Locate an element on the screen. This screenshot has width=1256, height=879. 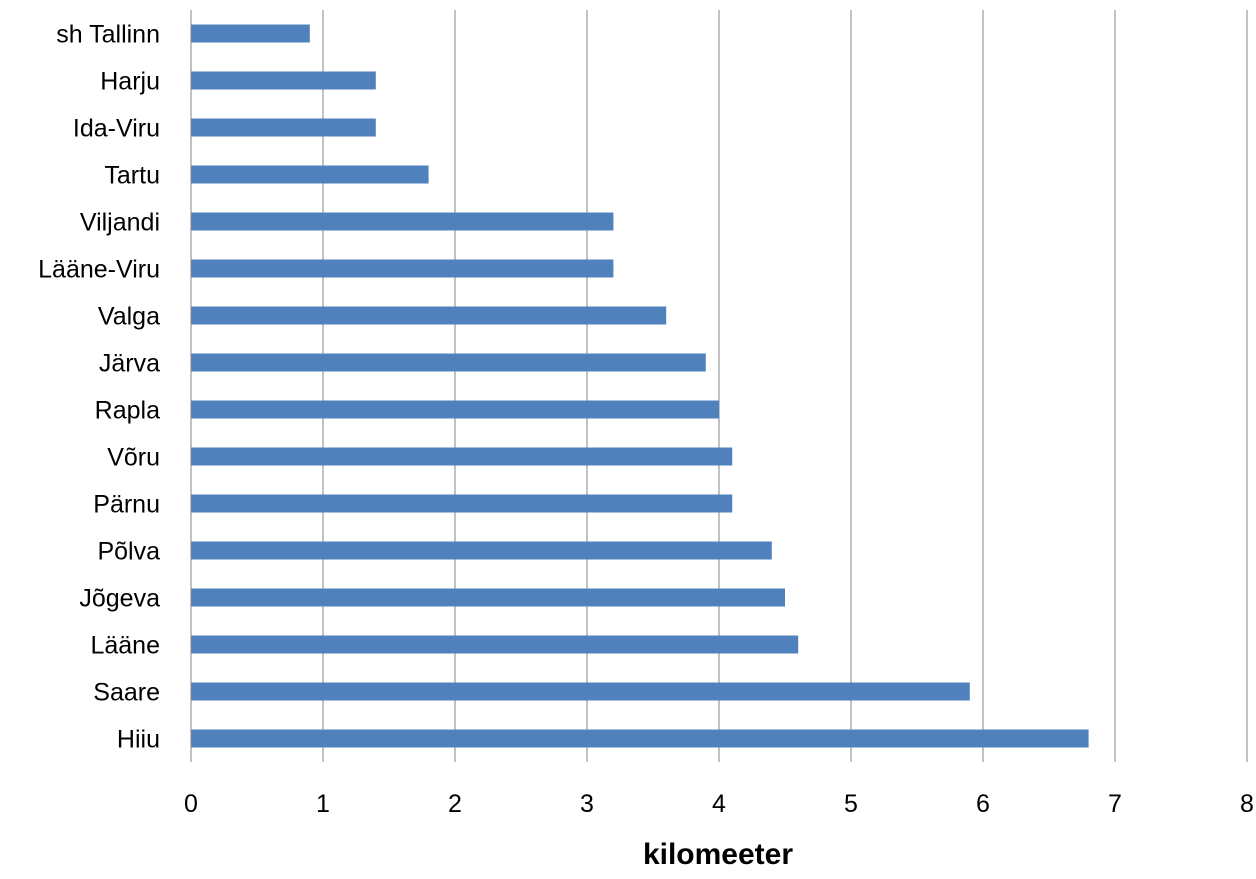
x-tick-label: 4 is located at coordinates (719, 804).